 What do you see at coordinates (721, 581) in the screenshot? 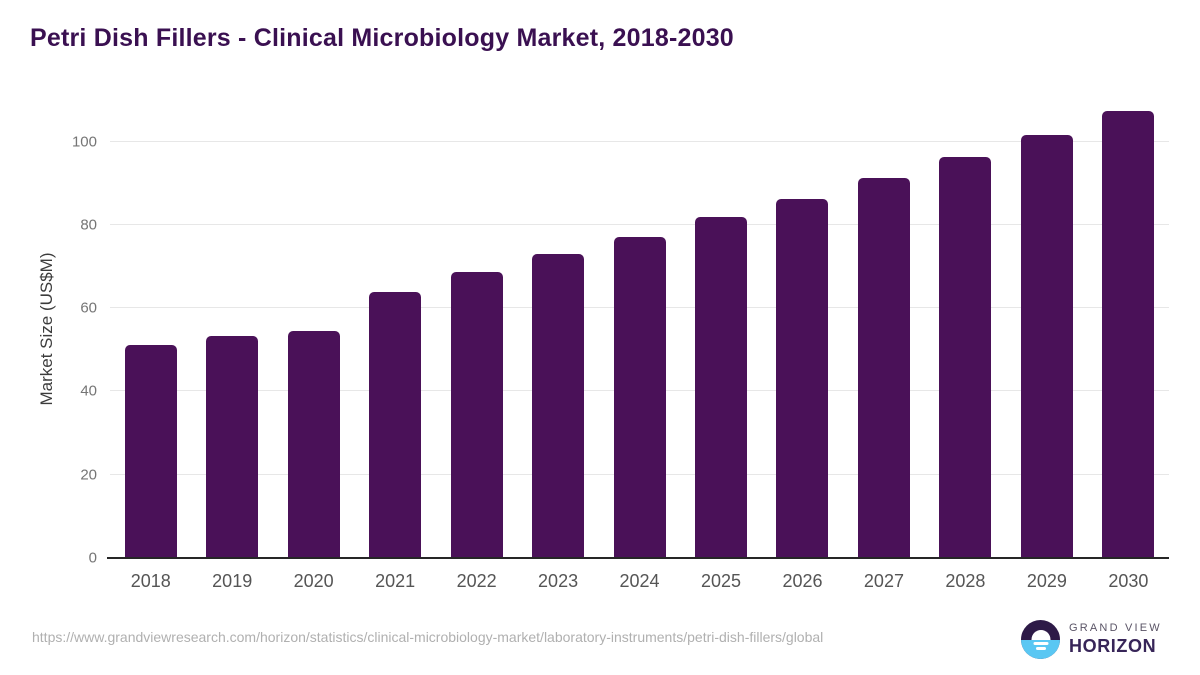
I see `x-tick-label: 2025` at bounding box center [721, 581].